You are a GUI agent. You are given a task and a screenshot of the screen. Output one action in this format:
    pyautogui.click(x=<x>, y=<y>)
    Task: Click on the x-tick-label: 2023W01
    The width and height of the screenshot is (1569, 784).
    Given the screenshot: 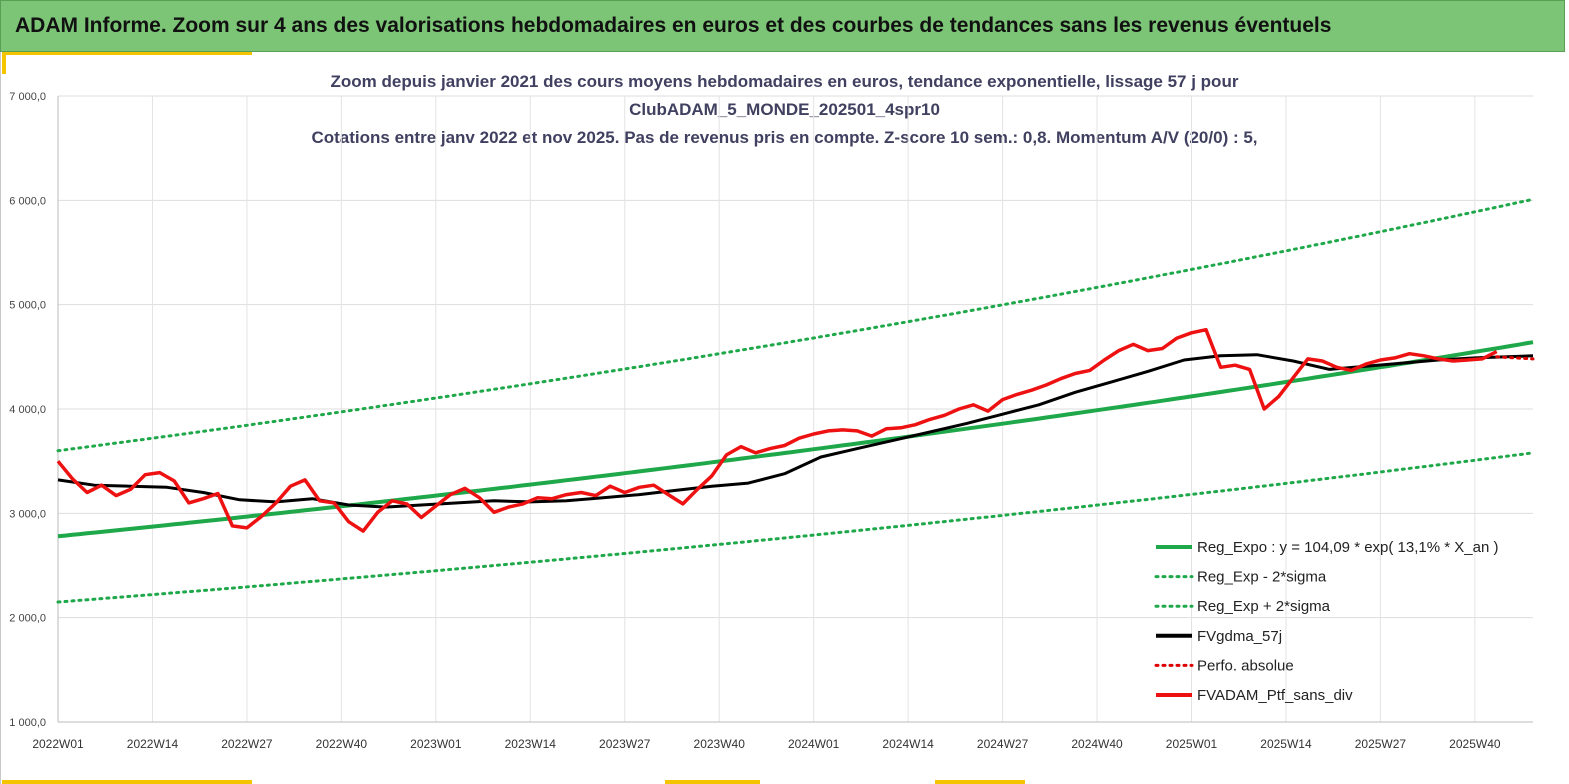 What is the action you would take?
    pyautogui.click(x=436, y=744)
    